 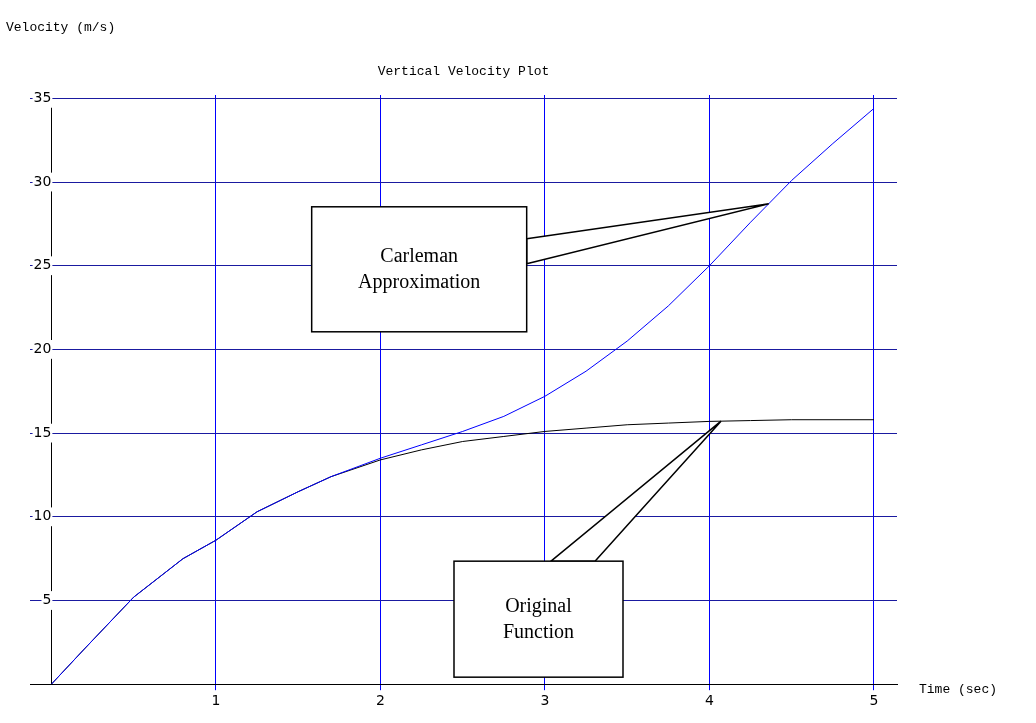 I want to click on y-tick-label: 30, so click(x=42, y=180).